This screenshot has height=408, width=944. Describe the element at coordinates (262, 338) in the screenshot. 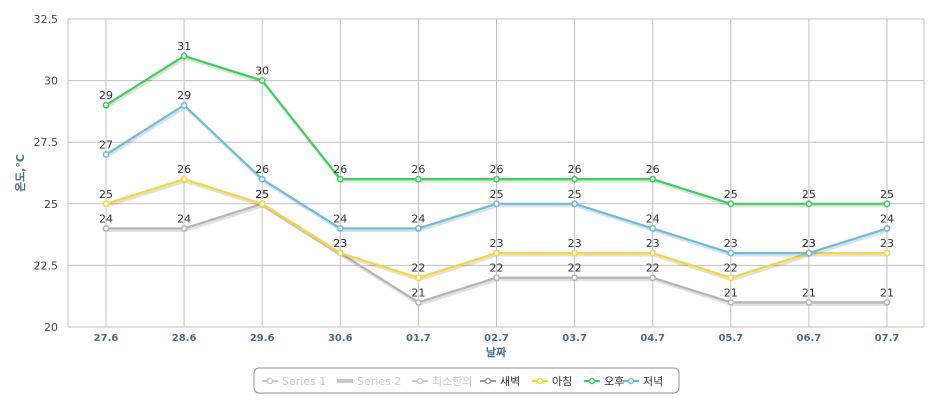

I see `x-tick-label: 29.6` at that location.